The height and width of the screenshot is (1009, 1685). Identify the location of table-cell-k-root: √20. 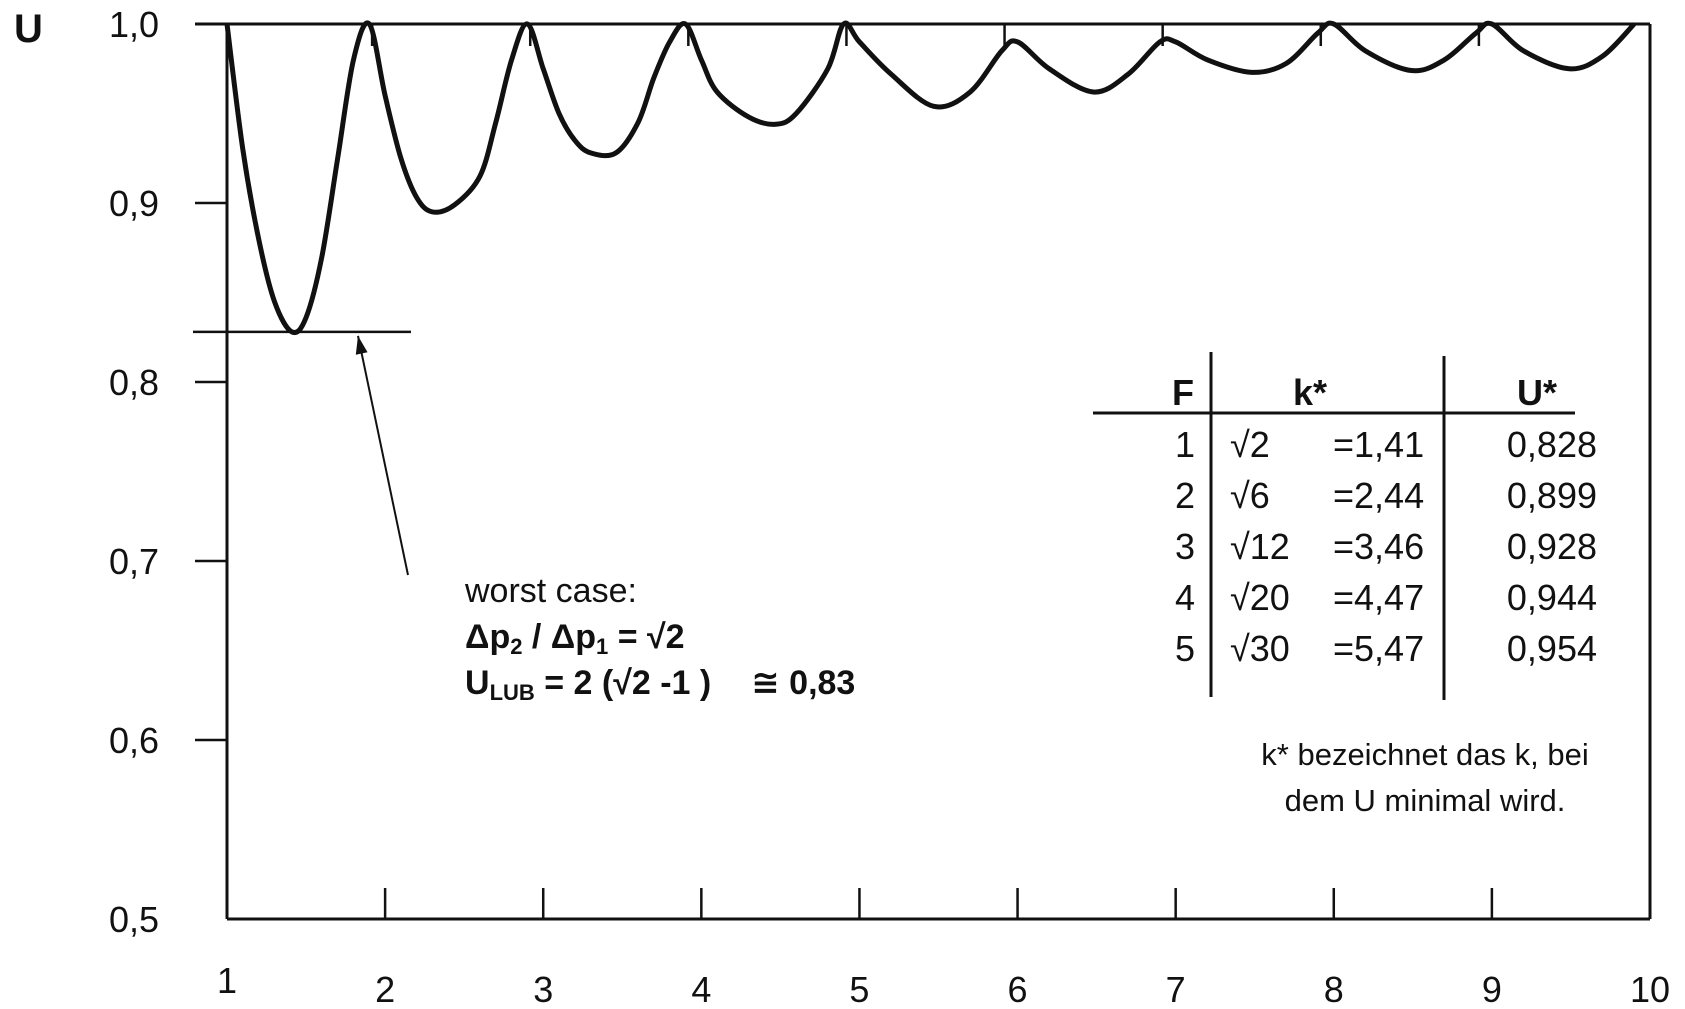
(1260, 597).